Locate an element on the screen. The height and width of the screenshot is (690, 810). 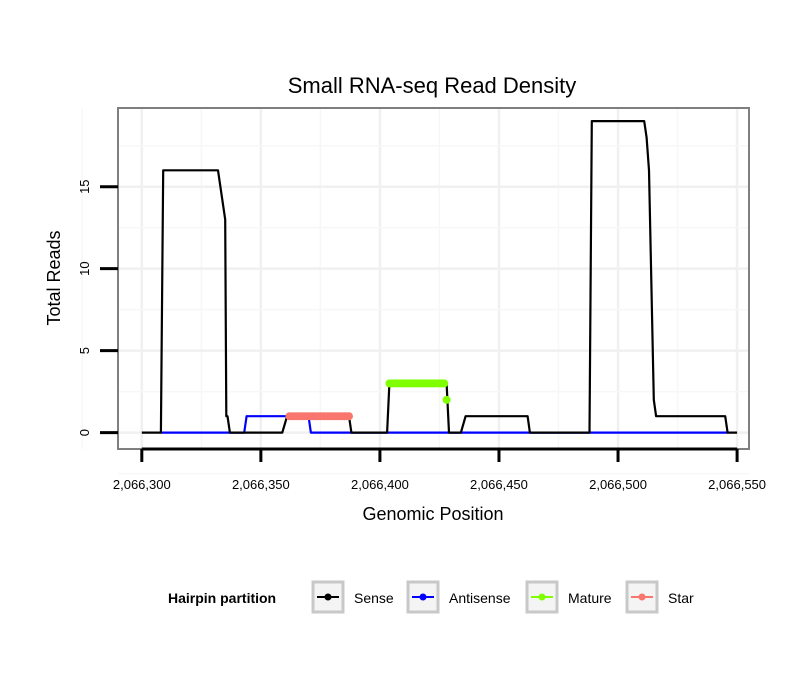
legend-label-star: Star is located at coordinates (681, 598).